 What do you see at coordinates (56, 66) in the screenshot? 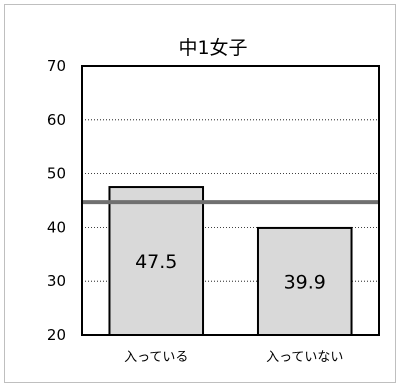
I see `y-tick-label: 70` at bounding box center [56, 66].